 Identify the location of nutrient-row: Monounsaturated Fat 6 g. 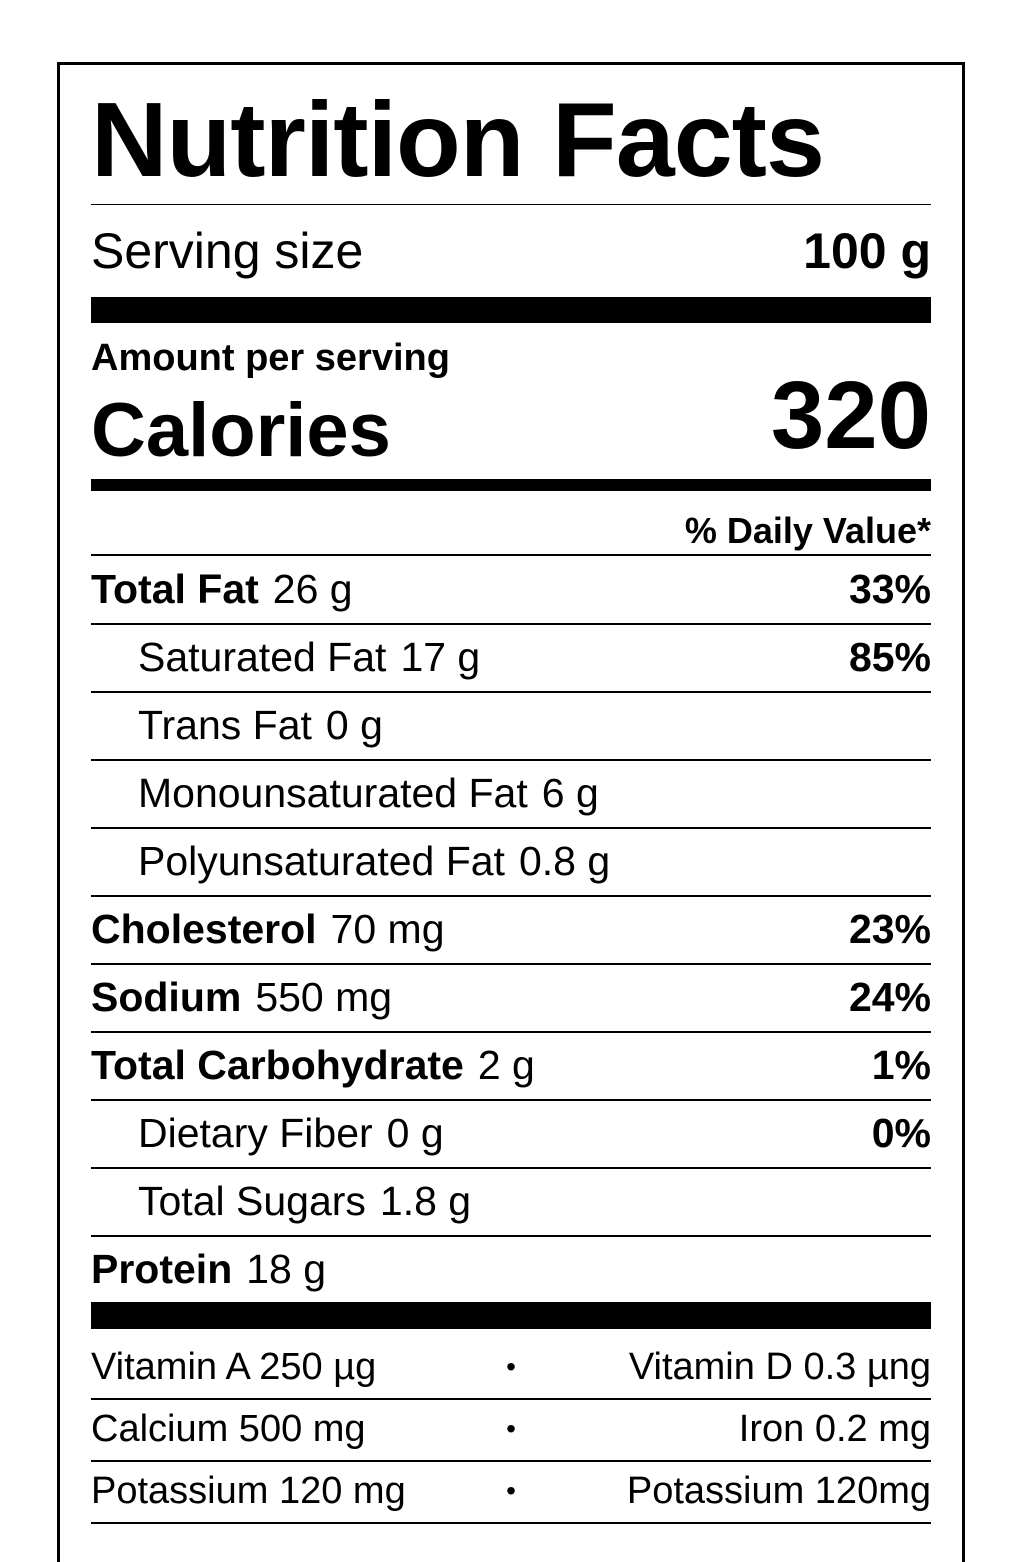
(511, 793).